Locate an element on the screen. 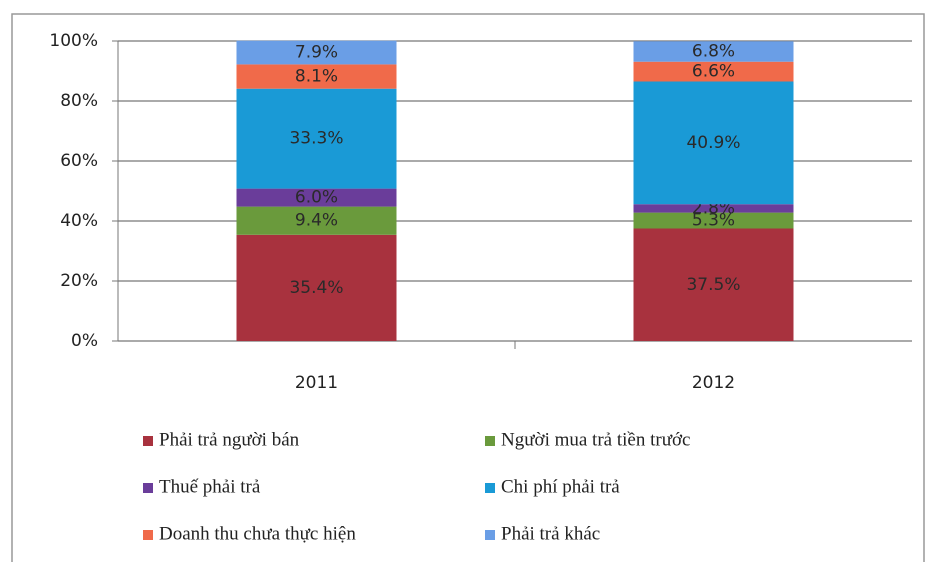  data-label: 8.1% is located at coordinates (316, 77).